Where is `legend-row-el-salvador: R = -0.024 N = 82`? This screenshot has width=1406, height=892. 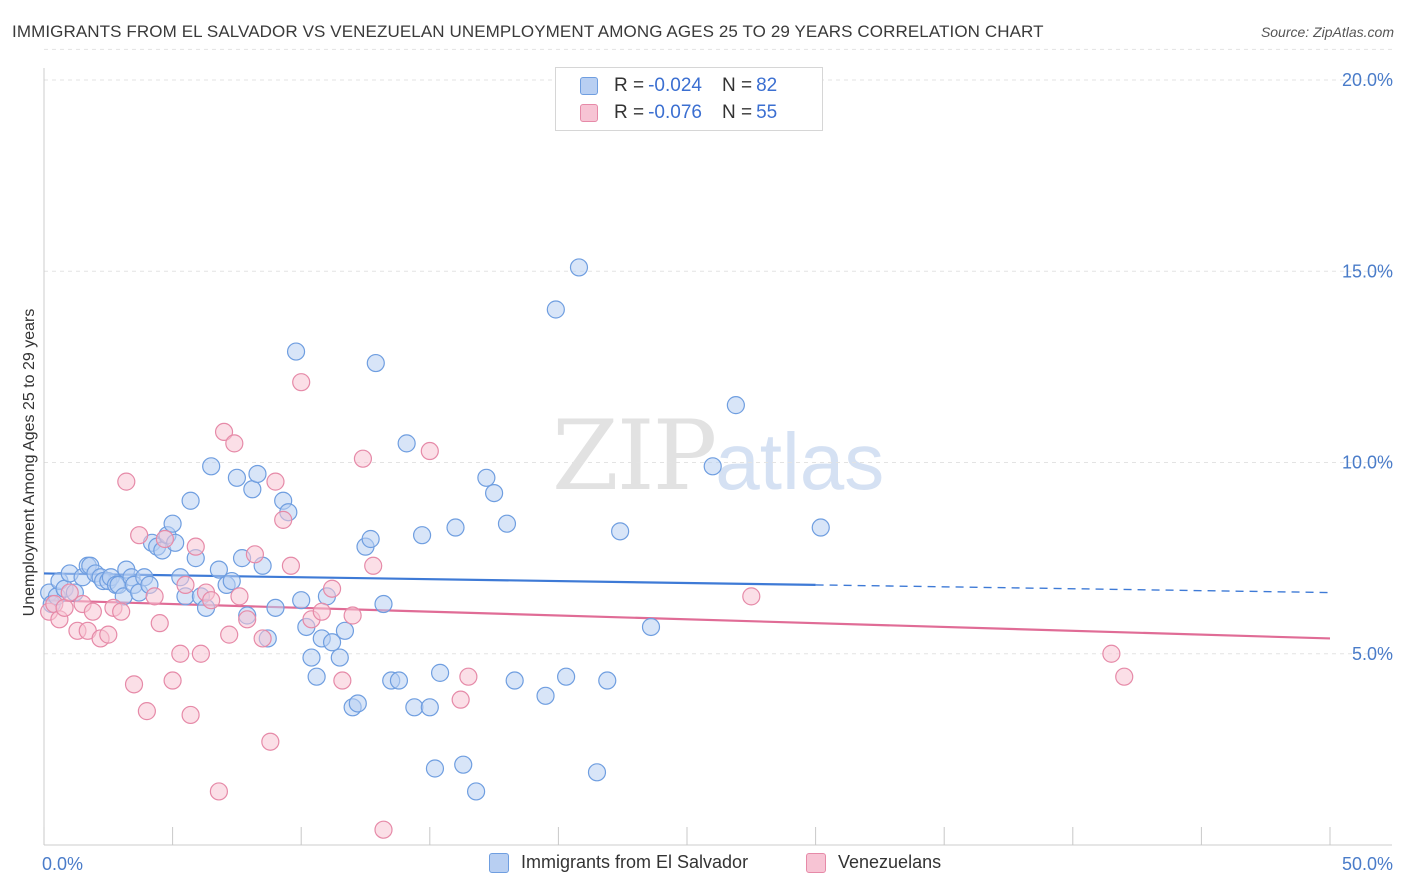
legend-row-el-salvador: R = -0.024 N = 82 is located at coordinates (678, 86).